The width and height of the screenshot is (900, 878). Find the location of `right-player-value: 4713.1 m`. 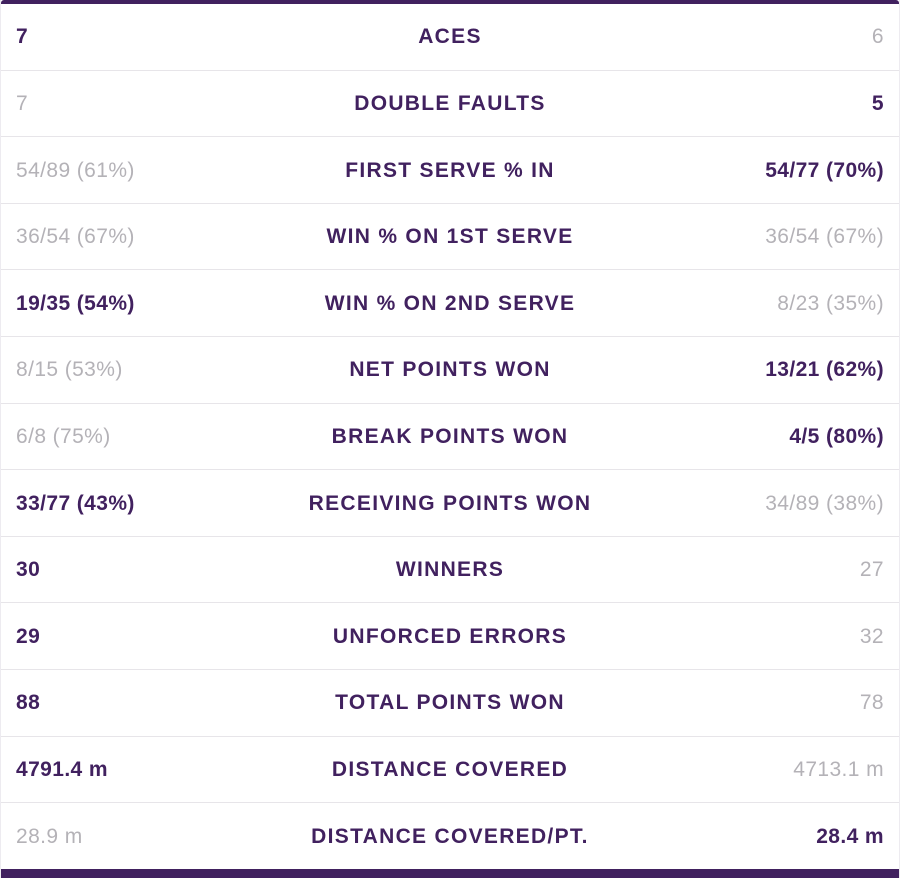

right-player-value: 4713.1 m is located at coordinates (838, 769).